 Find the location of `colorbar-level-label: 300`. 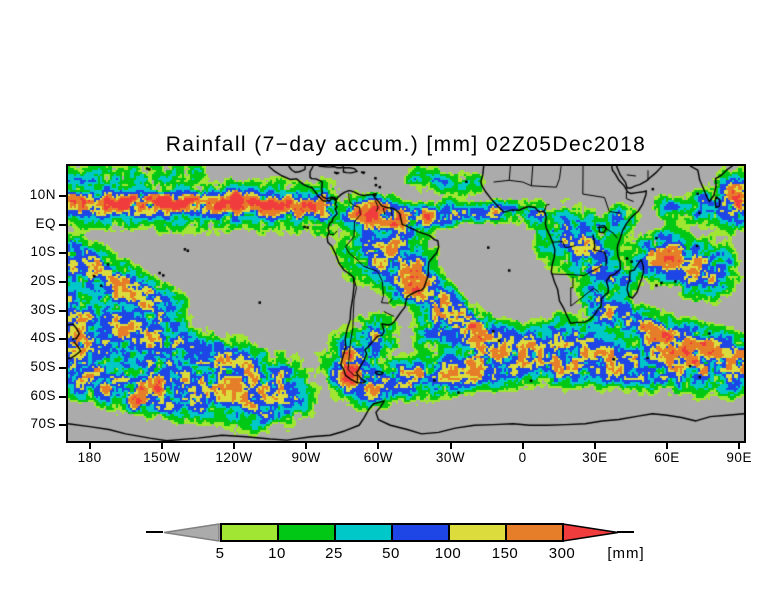

colorbar-level-label: 300 is located at coordinates (562, 553).